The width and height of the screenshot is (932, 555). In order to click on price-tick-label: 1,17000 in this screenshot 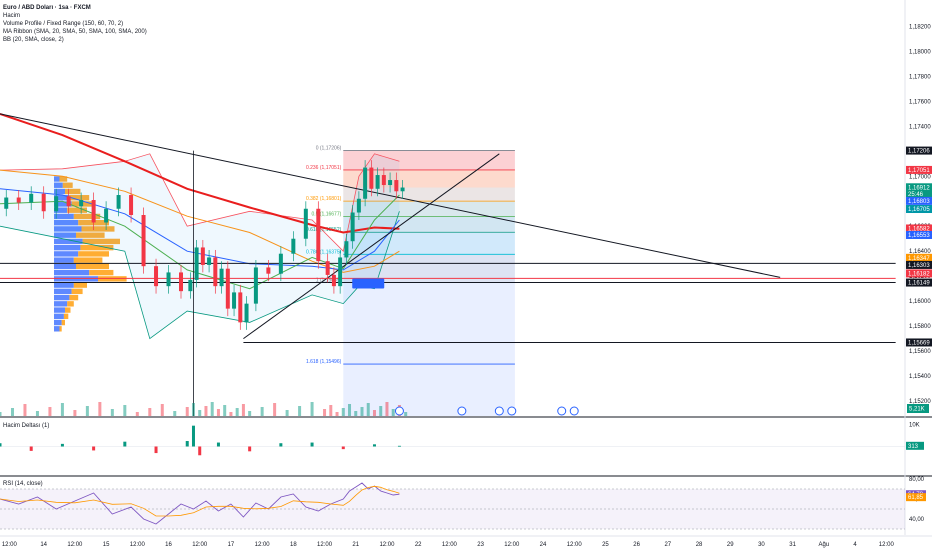, I will do `click(920, 177)`.